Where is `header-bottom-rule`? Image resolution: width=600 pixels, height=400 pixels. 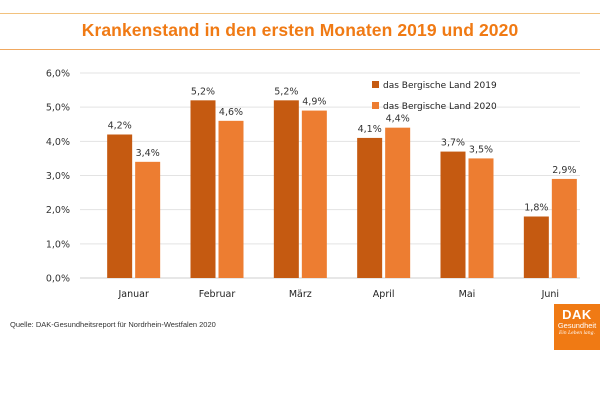 header-bottom-rule is located at coordinates (300, 49).